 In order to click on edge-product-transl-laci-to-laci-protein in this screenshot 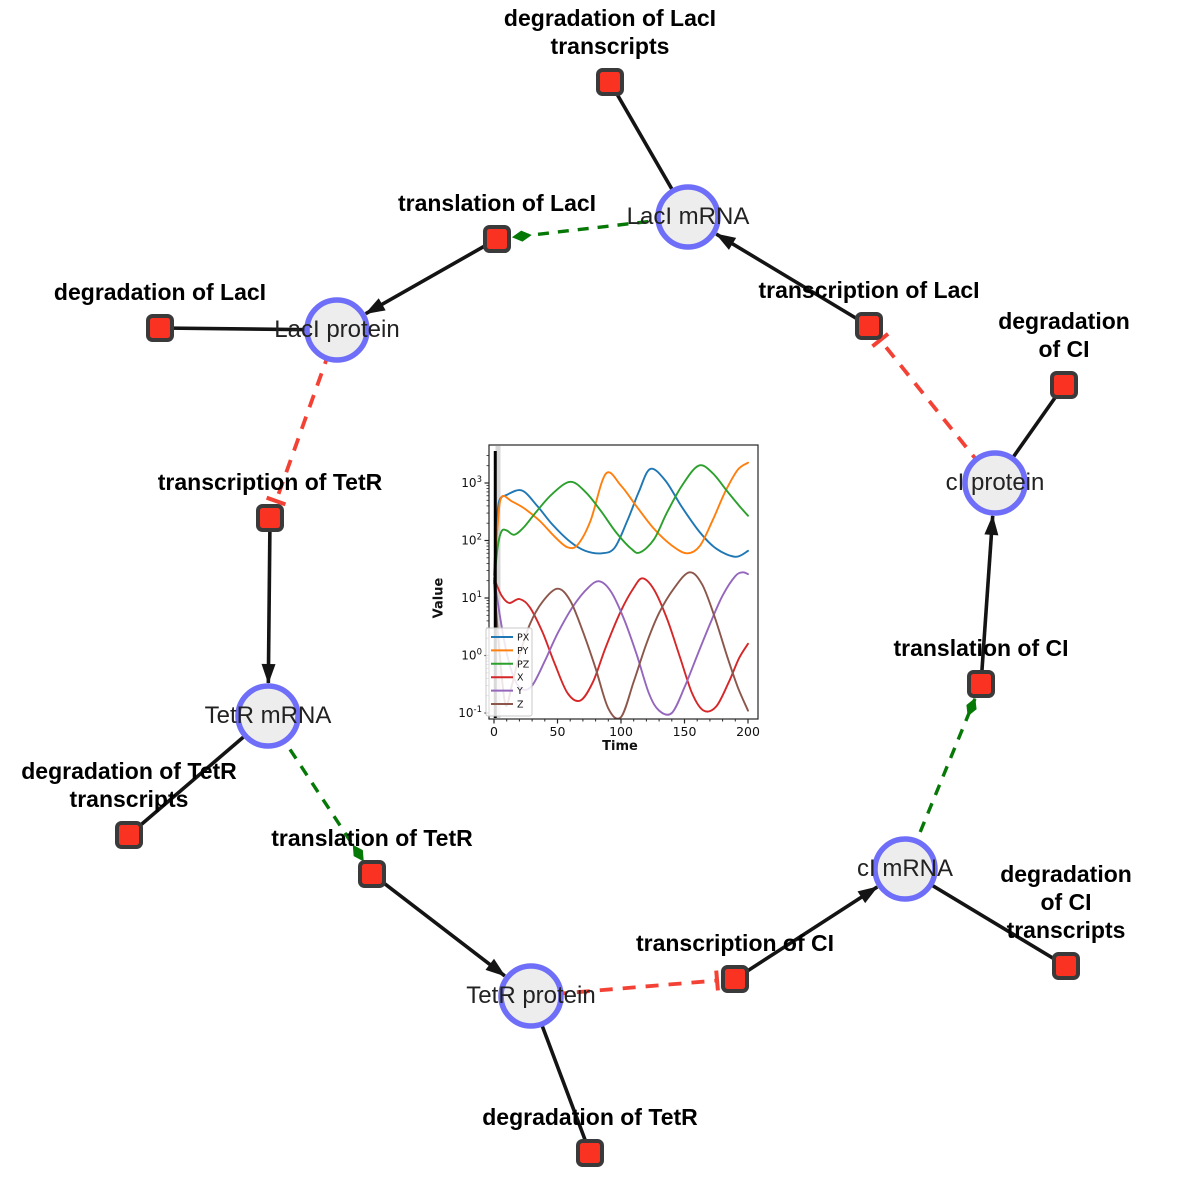, I will do `click(431, 276)`.